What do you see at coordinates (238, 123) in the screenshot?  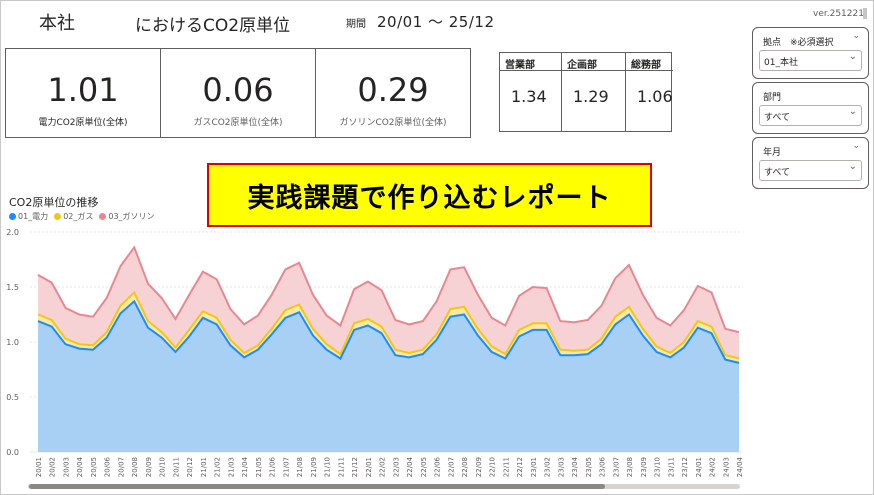 I see `kpi-label-gas: ガスCO2原単位(全体)` at bounding box center [238, 123].